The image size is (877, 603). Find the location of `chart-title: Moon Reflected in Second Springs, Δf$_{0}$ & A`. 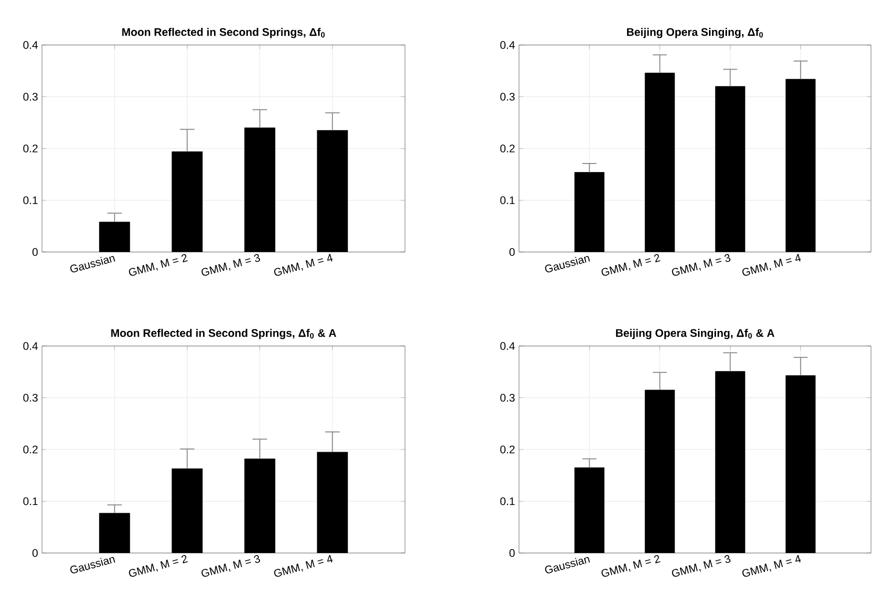

chart-title: Moon Reflected in Second Springs, Δf$_{0}$ & A is located at coordinates (223, 334).